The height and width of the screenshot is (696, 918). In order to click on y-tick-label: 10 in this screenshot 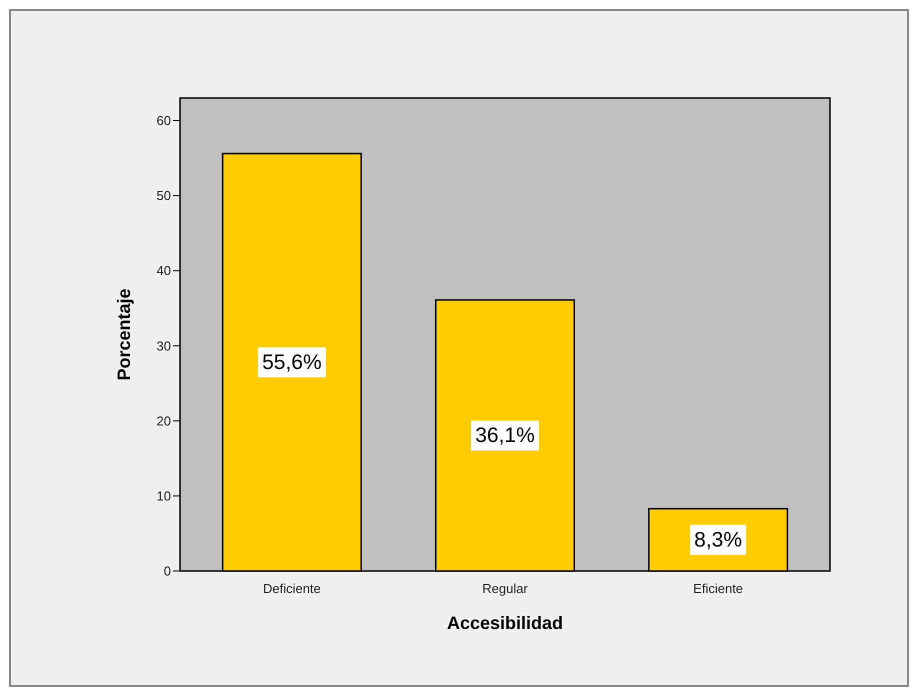, I will do `click(163, 496)`.